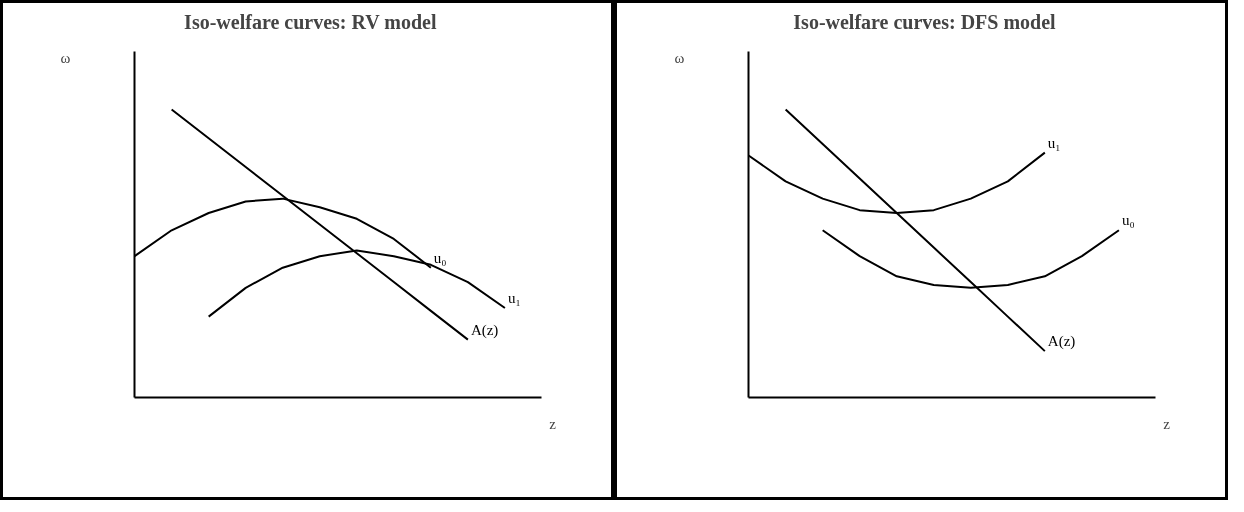 Image resolution: width=1244 pixels, height=512 pixels. What do you see at coordinates (925, 21) in the screenshot?
I see `chart-title: Iso-welfare curves: DFS model` at bounding box center [925, 21].